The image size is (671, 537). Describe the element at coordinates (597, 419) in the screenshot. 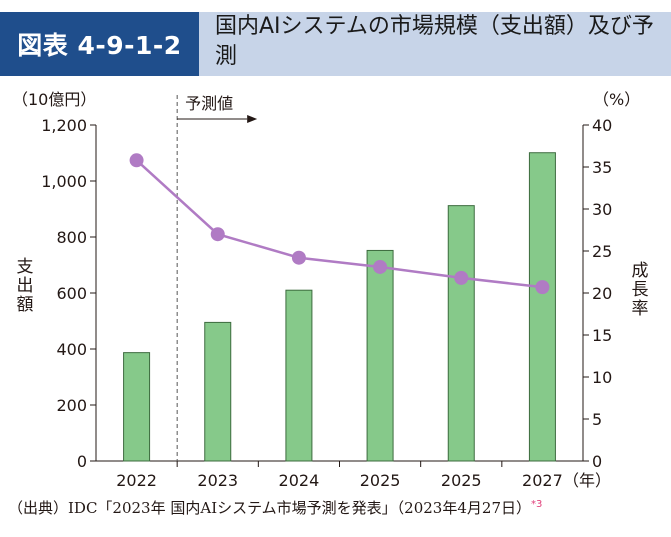

I see `right-tick-label: 5` at that location.